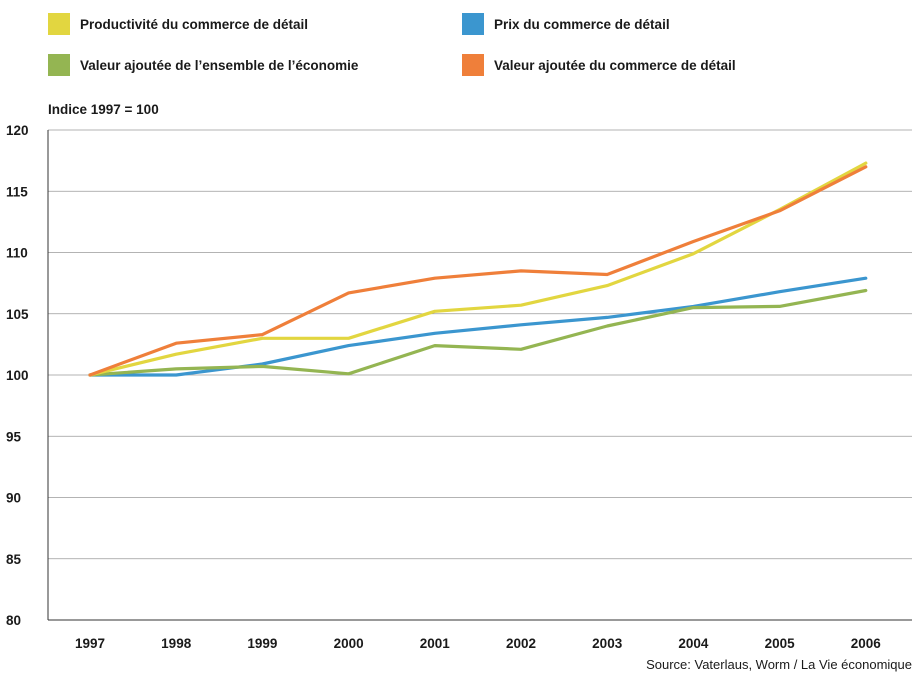 The width and height of the screenshot is (914, 679). What do you see at coordinates (14, 436) in the screenshot?
I see `y-tick-label-95: 95` at bounding box center [14, 436].